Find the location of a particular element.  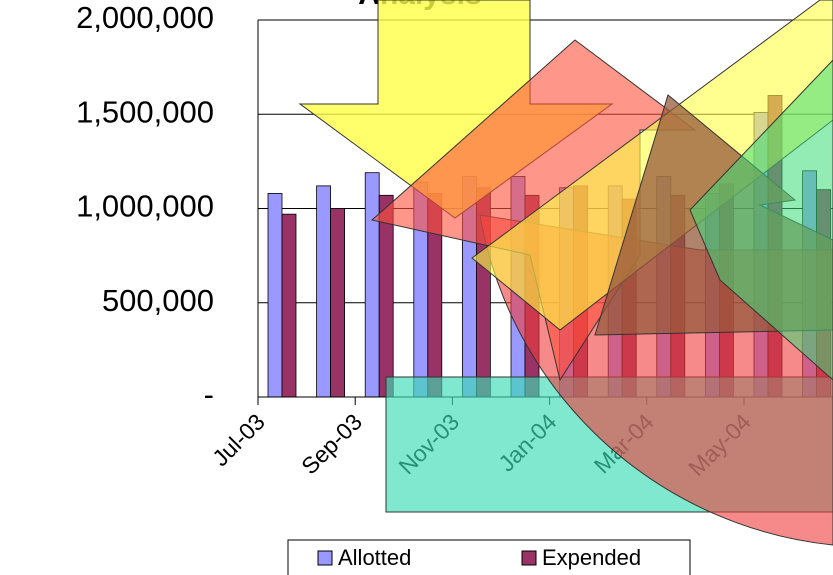

x-tick-label: Jul-03 is located at coordinates (238, 439).